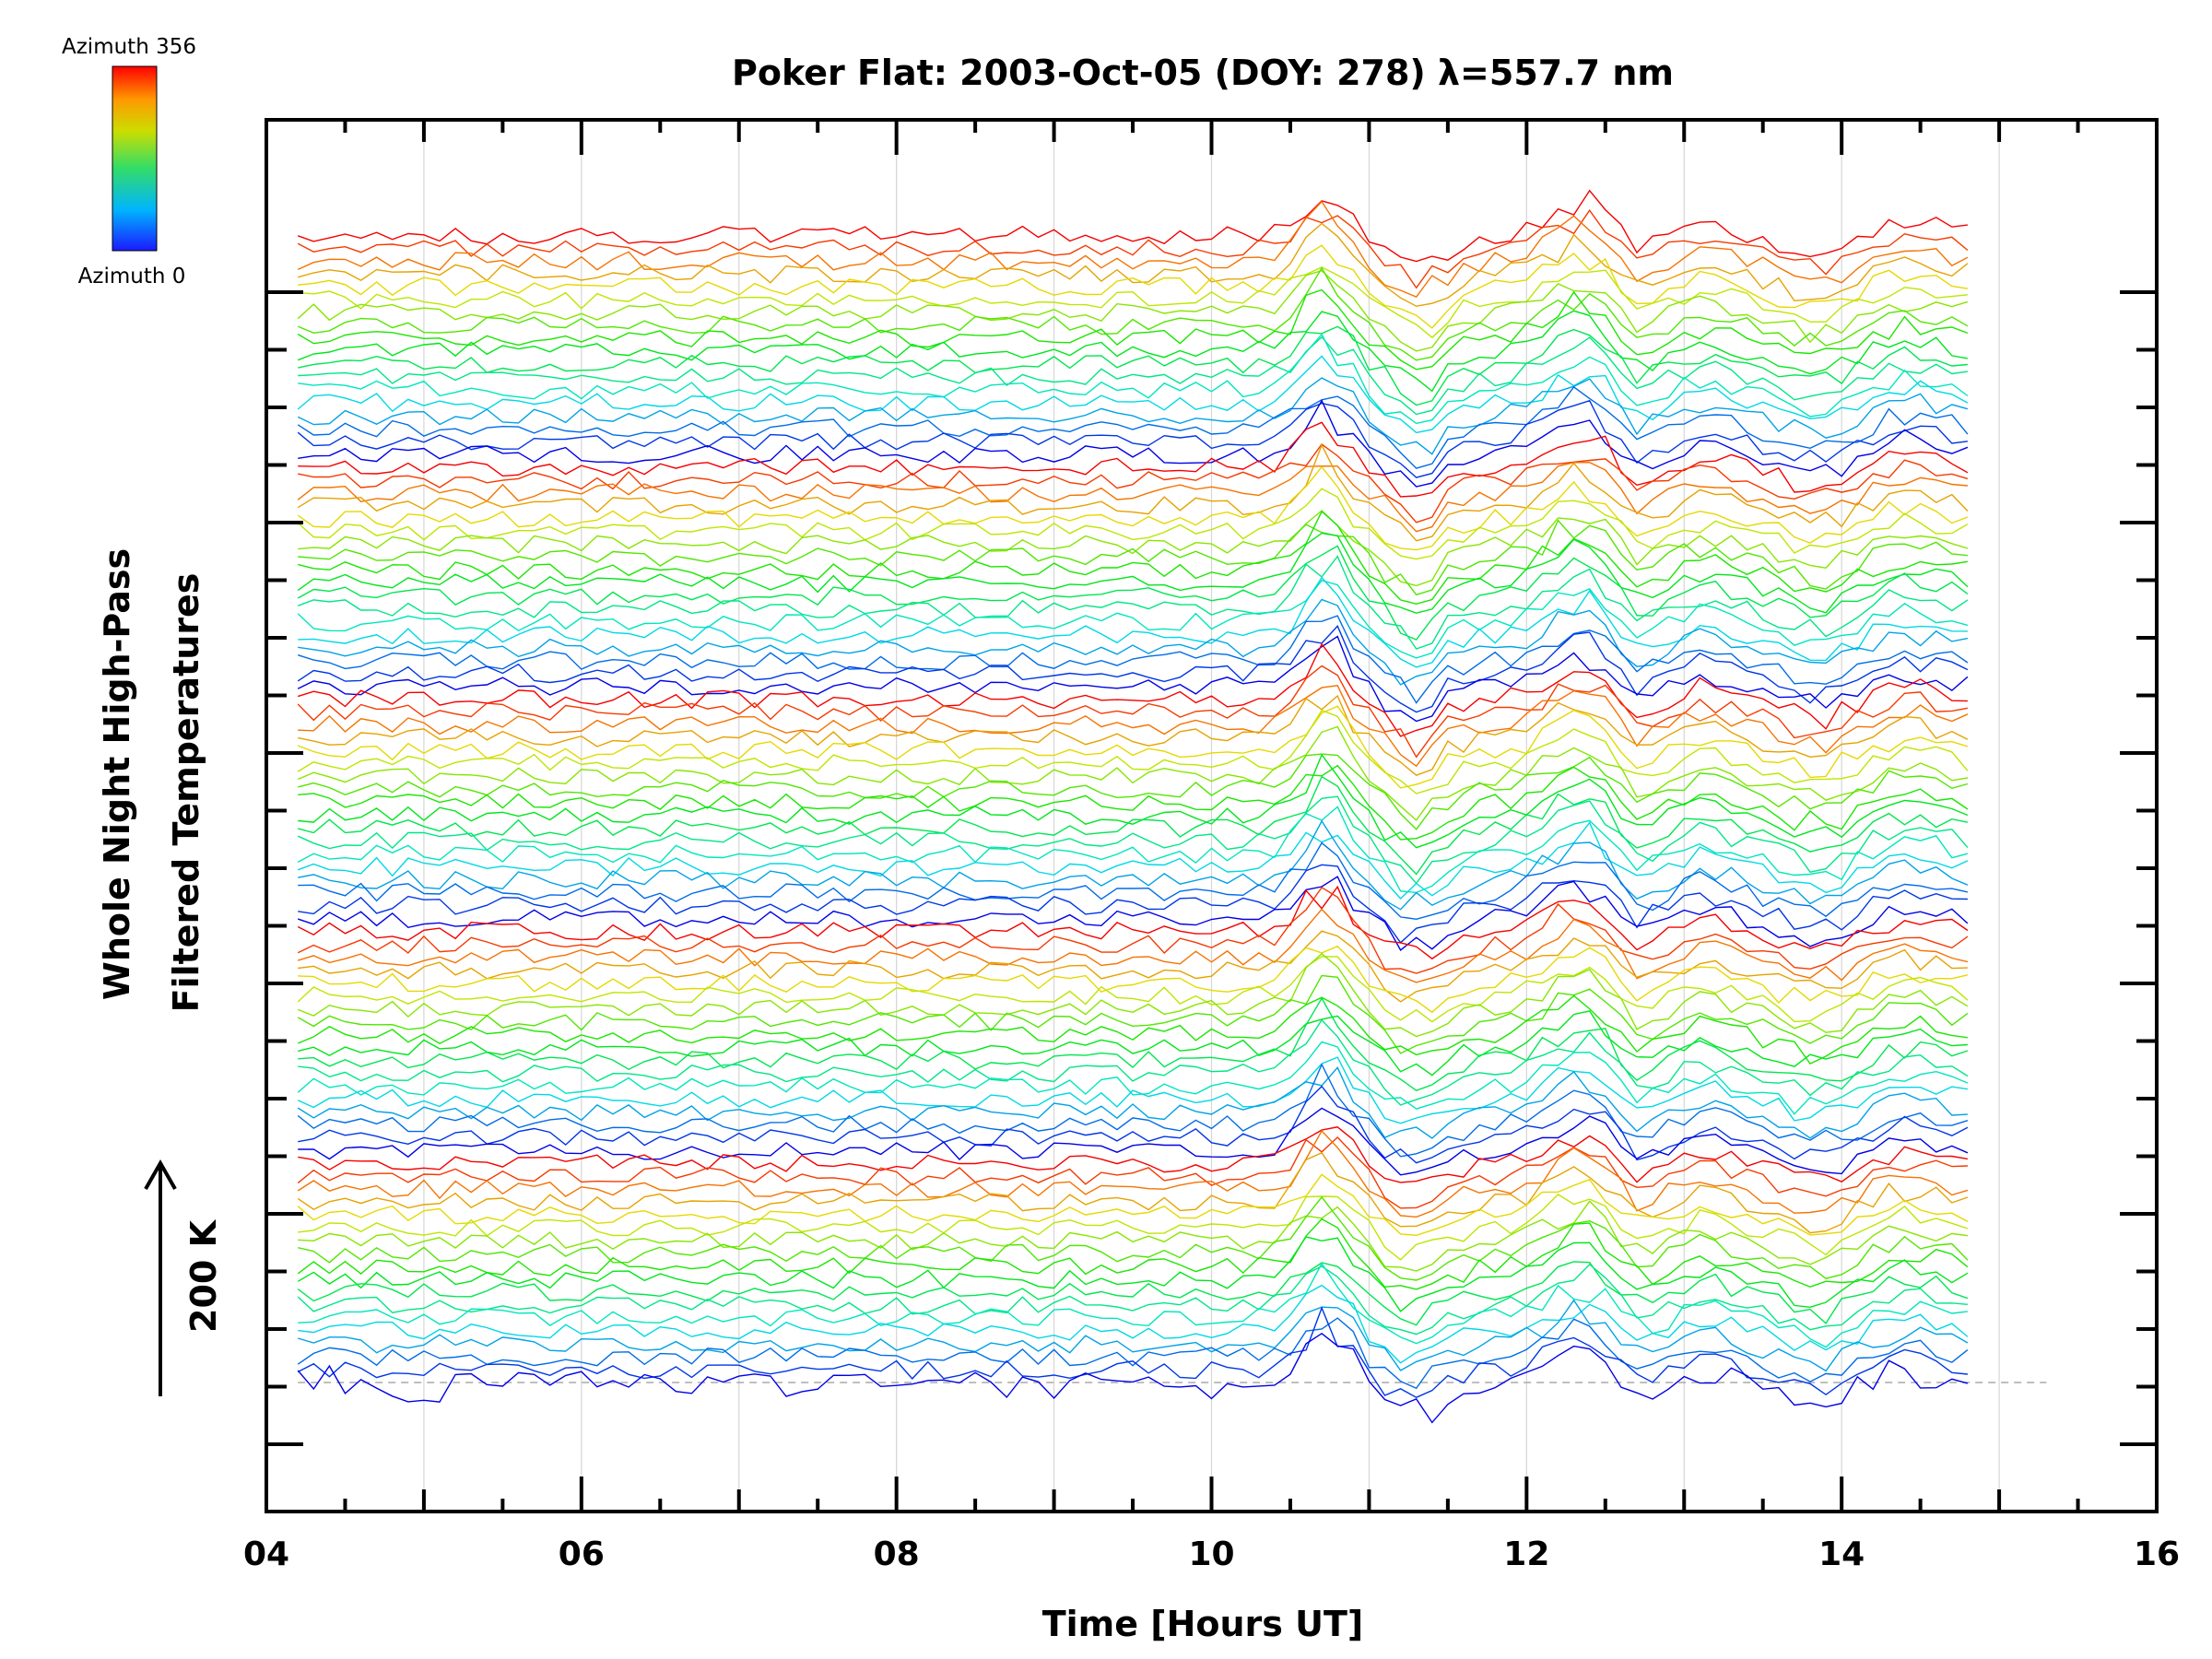  Describe the element at coordinates (203, 1275) in the screenshot. I see `scale-bar-label: 200 K` at that location.